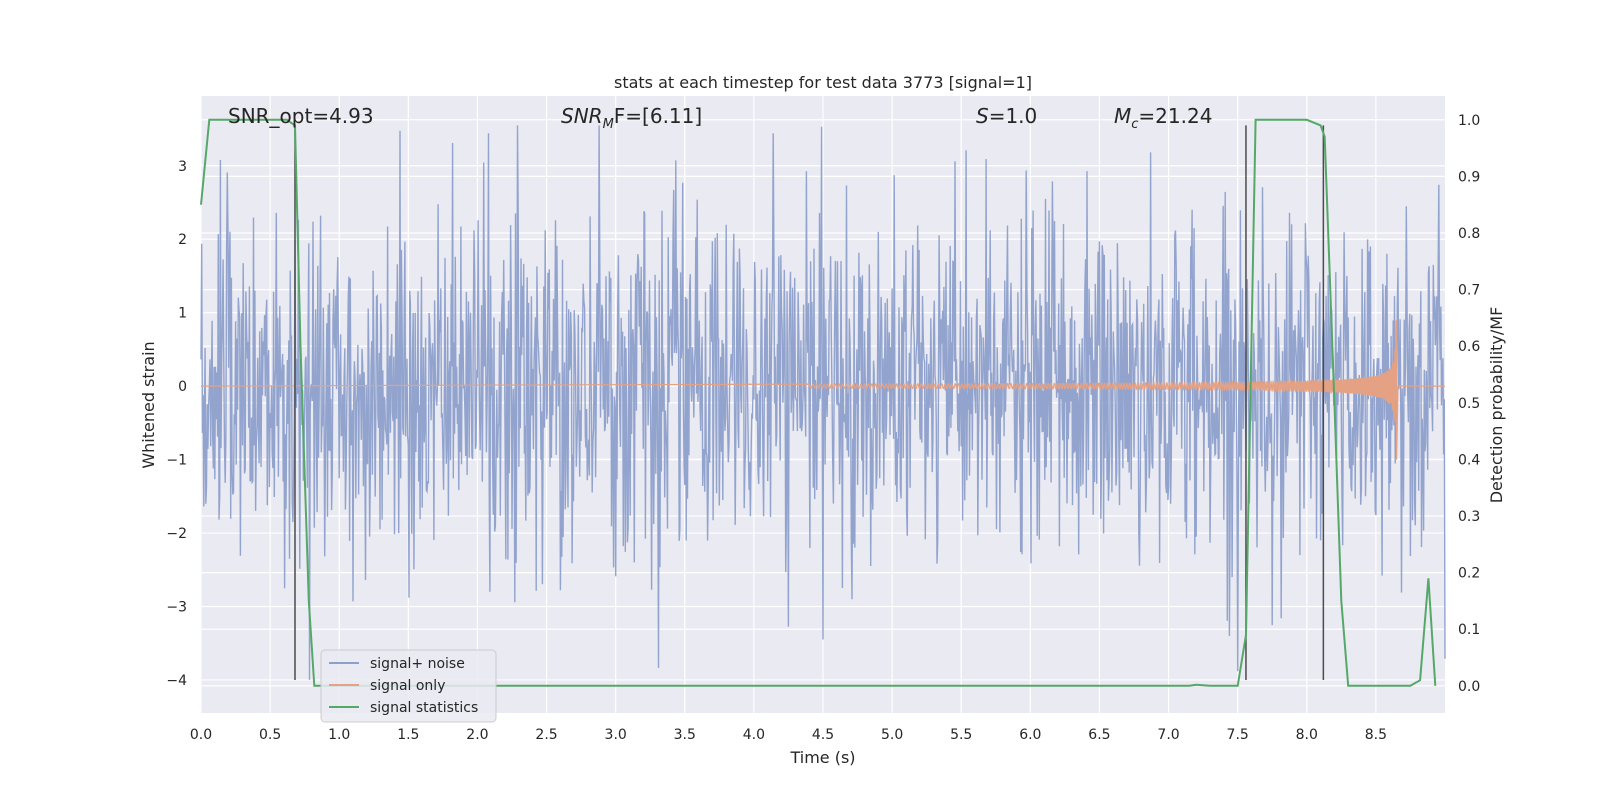 The image size is (1600, 800). I want to click on y-tick-label: −1, so click(176, 461).